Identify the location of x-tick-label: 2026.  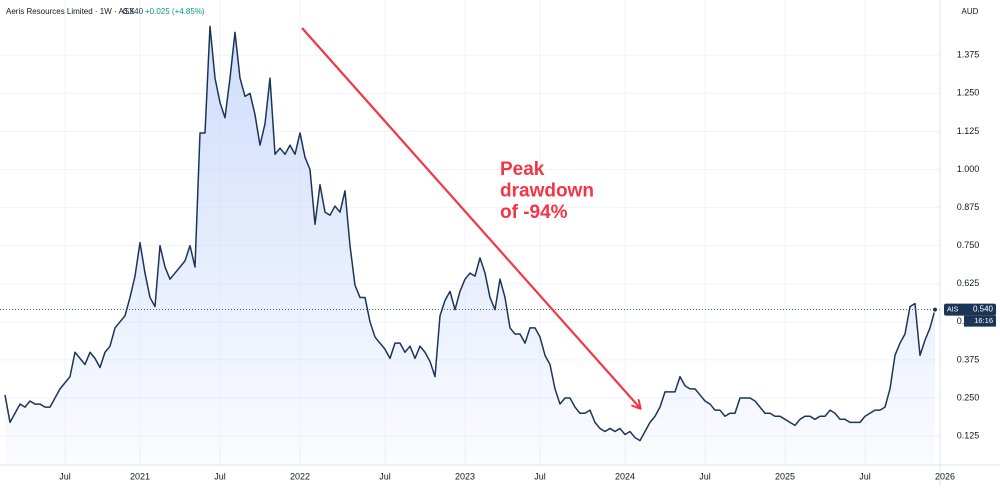
(945, 476).